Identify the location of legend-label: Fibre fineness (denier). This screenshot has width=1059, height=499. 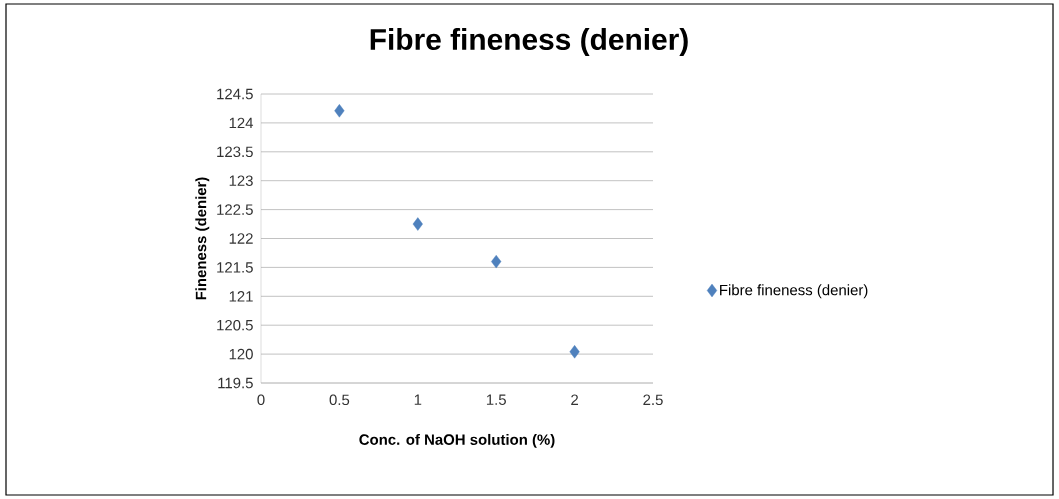
(794, 291).